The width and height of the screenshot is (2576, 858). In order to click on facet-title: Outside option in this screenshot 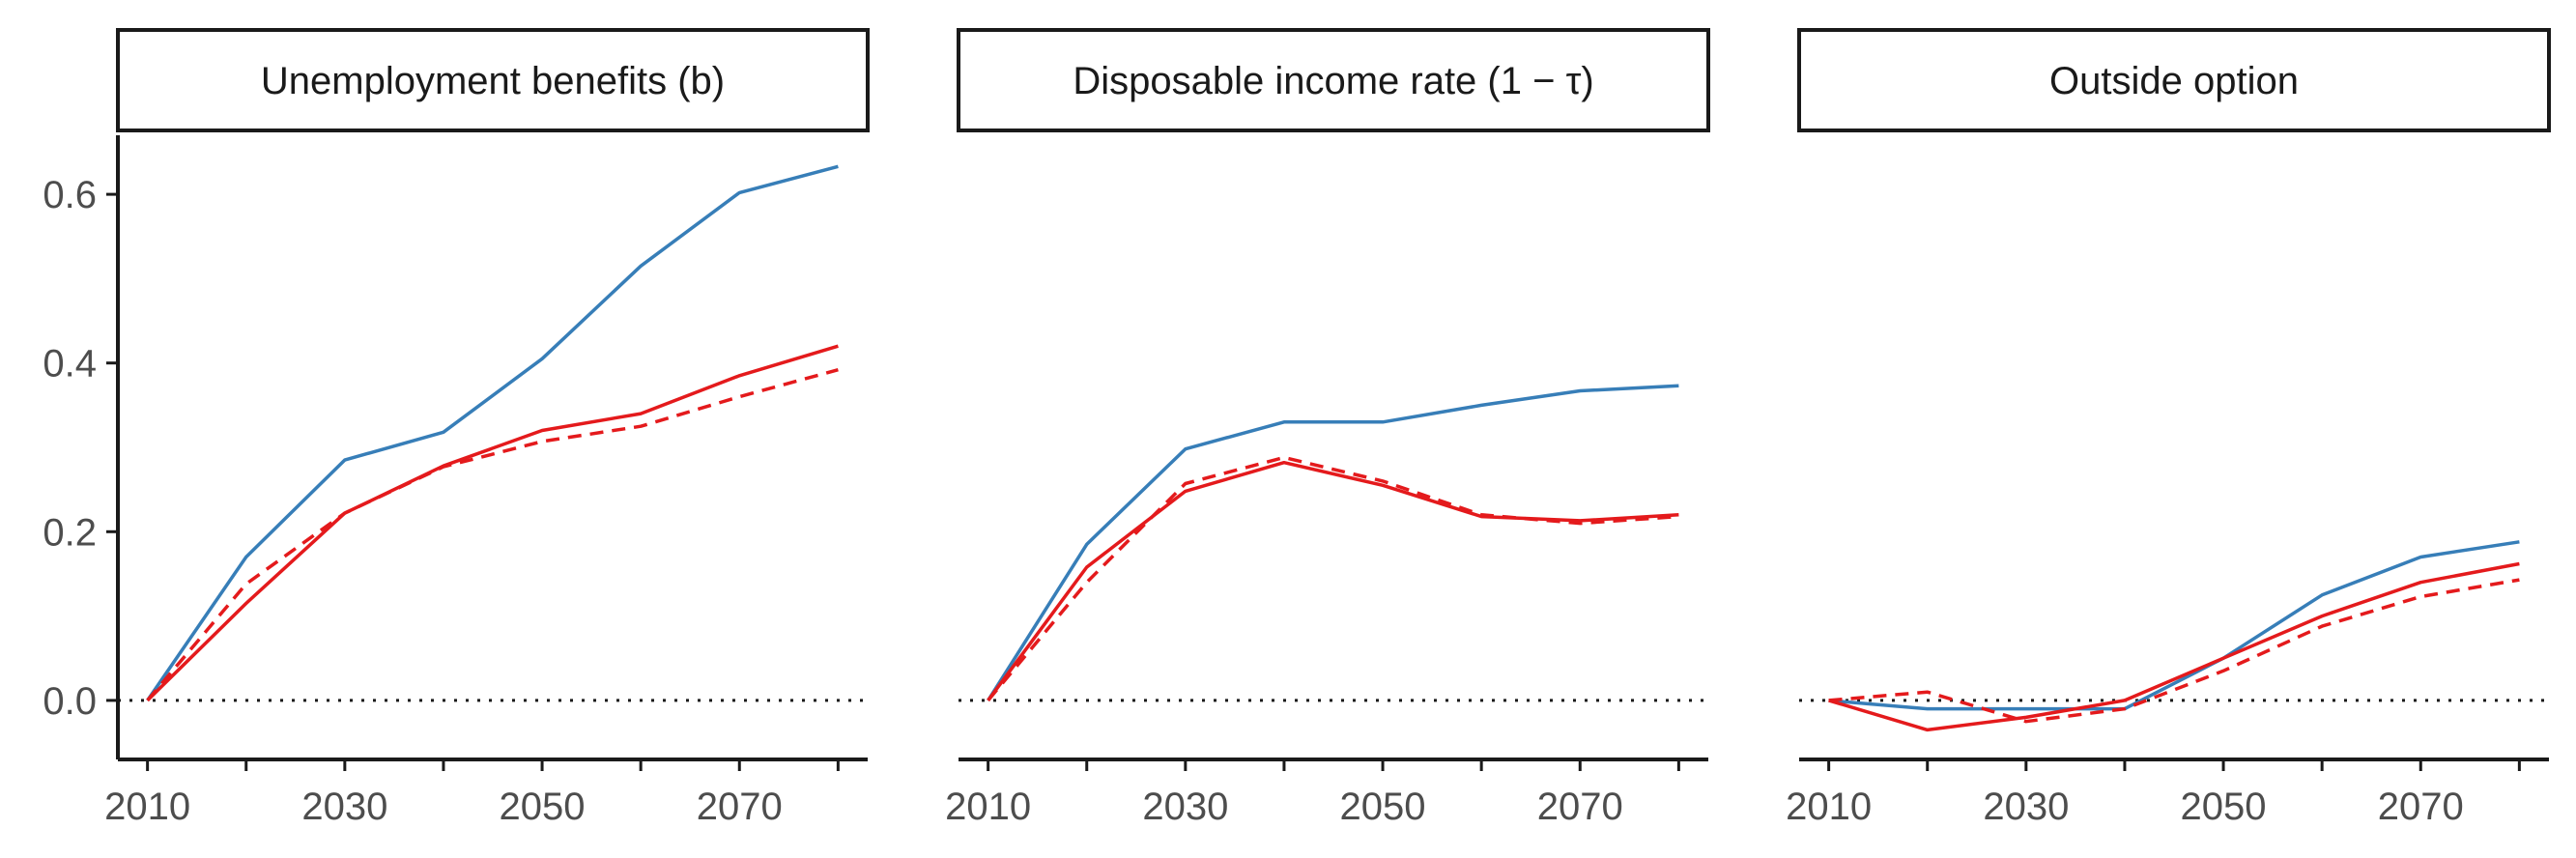, I will do `click(2174, 81)`.